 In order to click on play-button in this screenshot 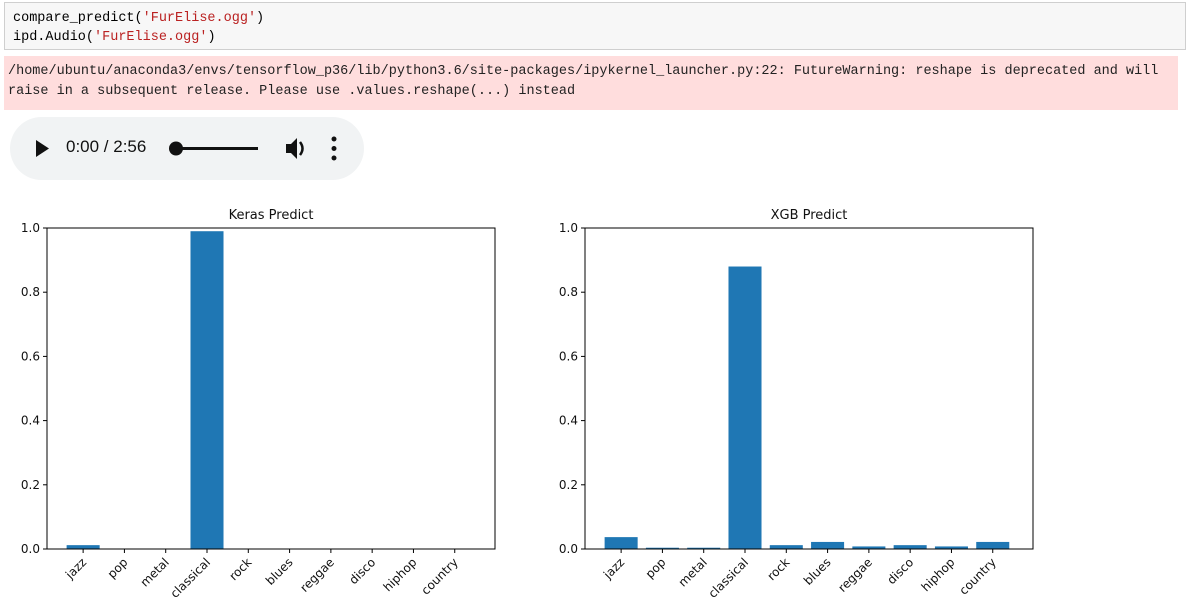, I will do `click(42, 148)`.